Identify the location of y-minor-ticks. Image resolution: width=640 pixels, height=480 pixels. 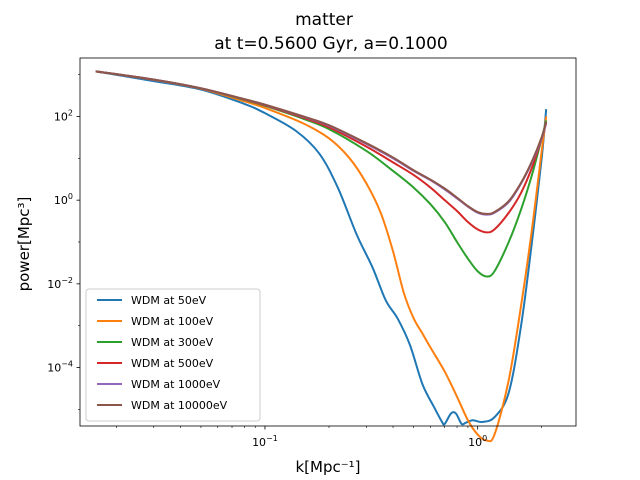
(79, 242).